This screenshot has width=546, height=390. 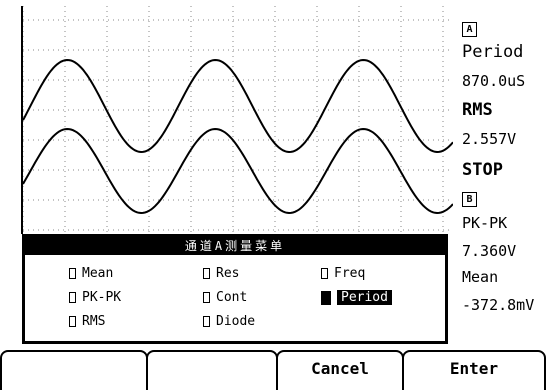 I want to click on channel-a-value: 870.0uS, so click(x=494, y=81).